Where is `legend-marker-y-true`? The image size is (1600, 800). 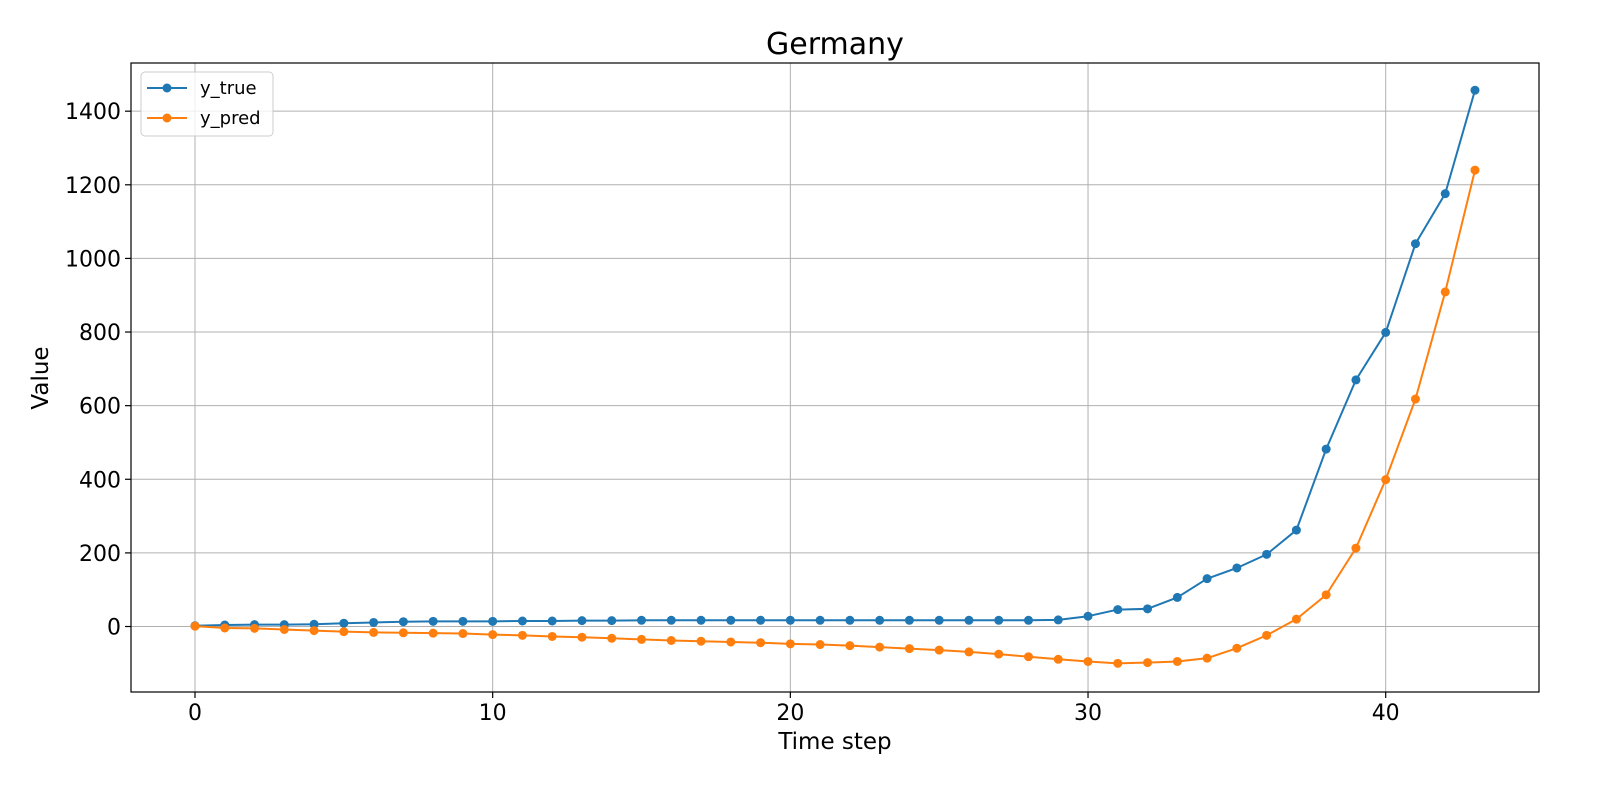 legend-marker-y-true is located at coordinates (167, 88).